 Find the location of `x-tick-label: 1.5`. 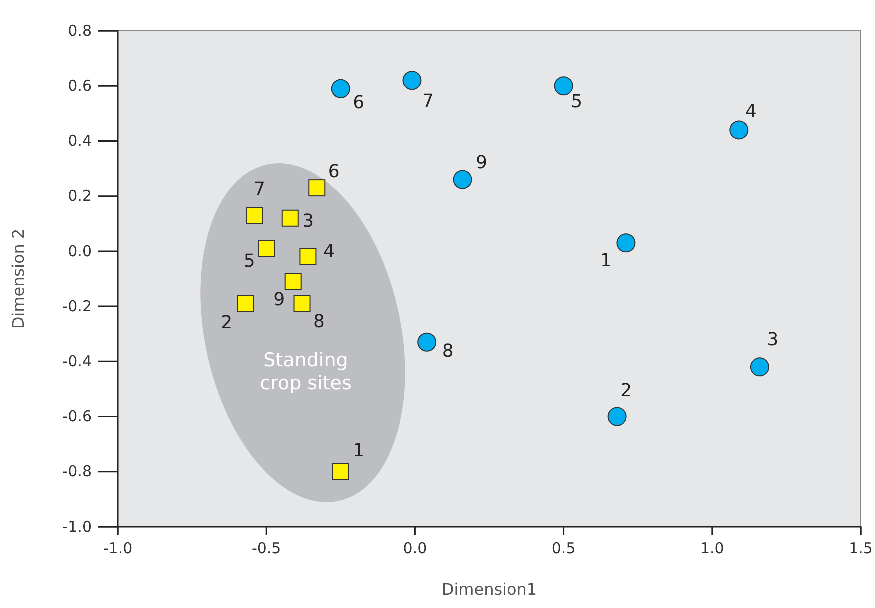

x-tick-label: 1.5 is located at coordinates (861, 549).